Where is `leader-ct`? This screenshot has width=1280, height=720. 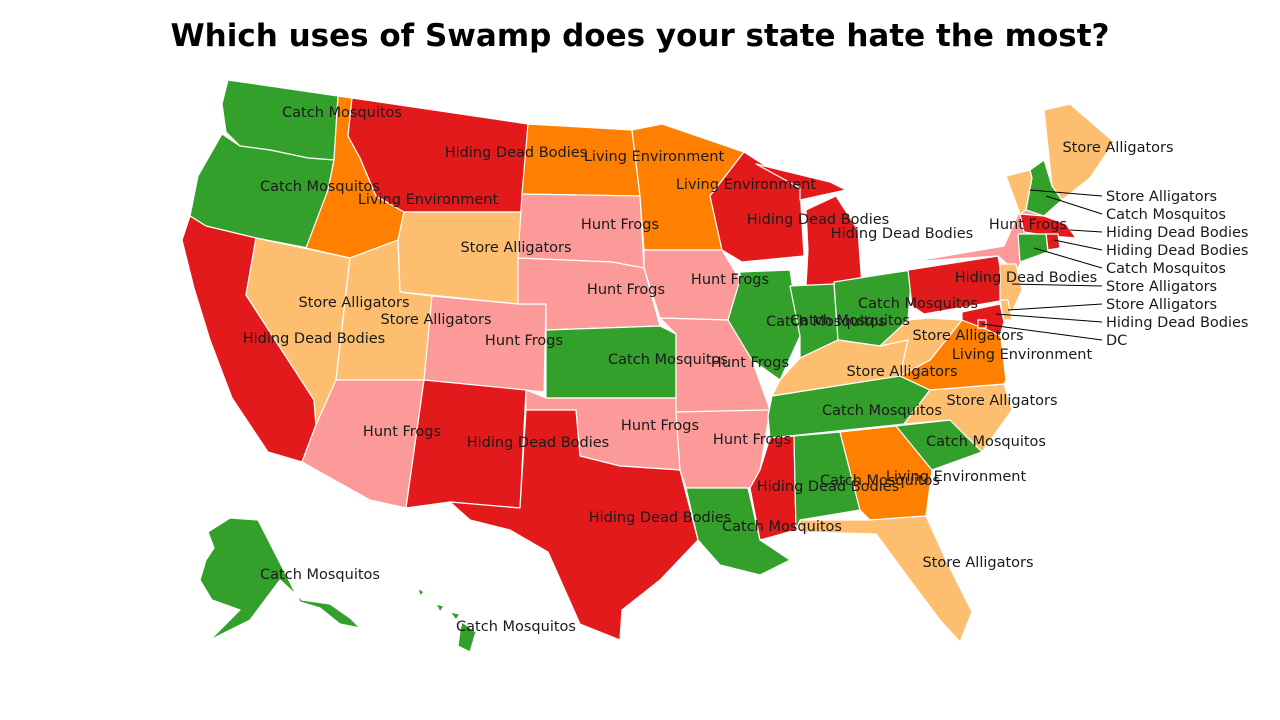 leader-ct is located at coordinates (1068, 258).